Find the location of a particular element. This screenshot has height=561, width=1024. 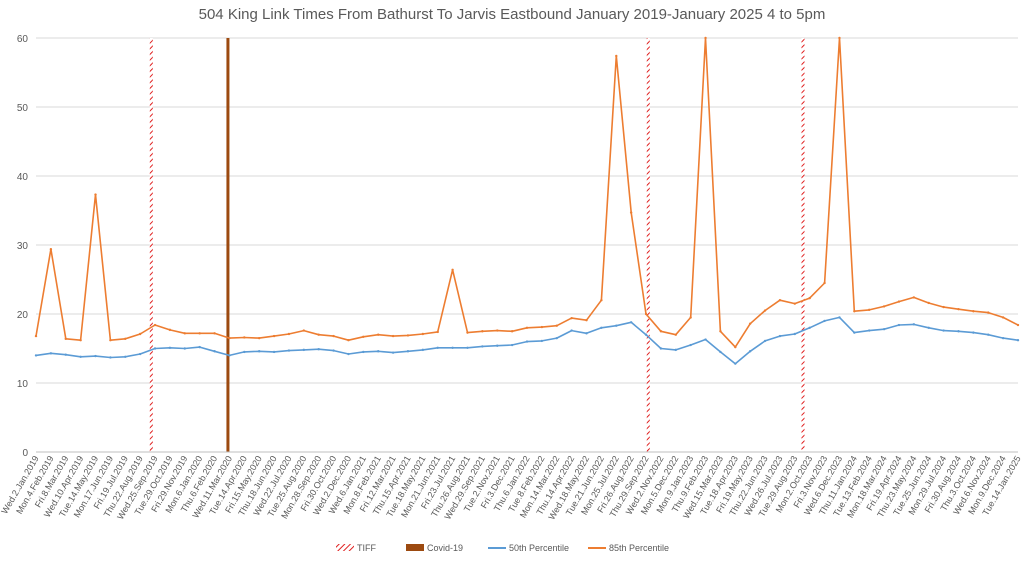

legend-label-covid-19: Covid-19 is located at coordinates (445, 548).